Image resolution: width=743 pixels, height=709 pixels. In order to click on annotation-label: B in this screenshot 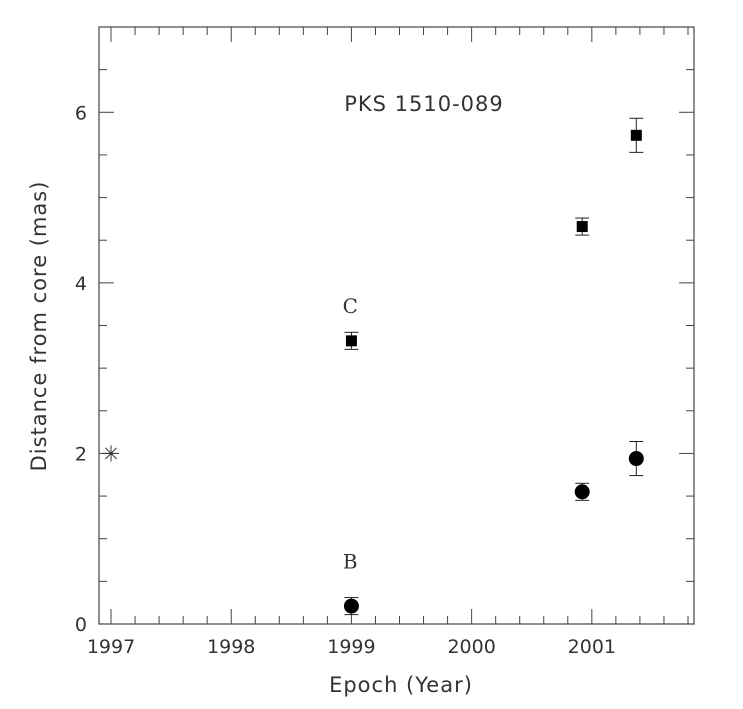, I will do `click(350, 562)`.